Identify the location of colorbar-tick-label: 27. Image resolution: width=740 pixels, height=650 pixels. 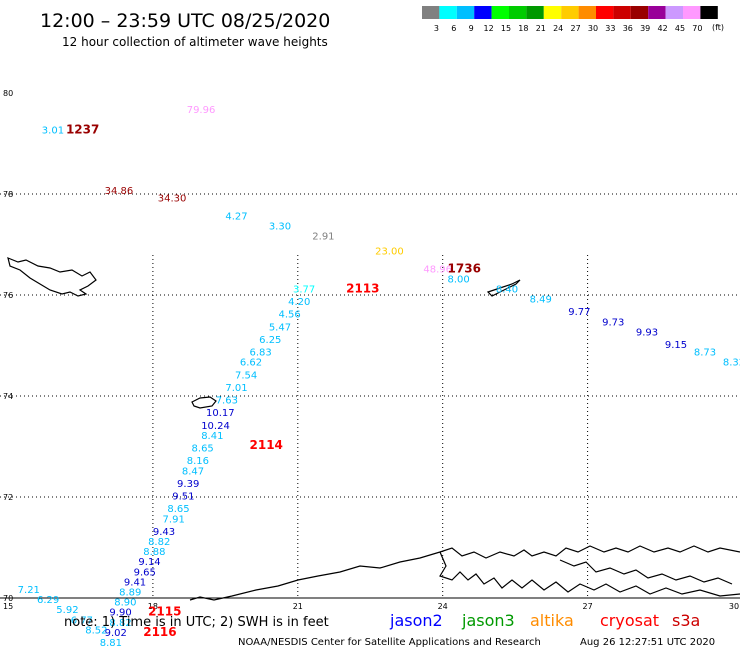
(576, 28).